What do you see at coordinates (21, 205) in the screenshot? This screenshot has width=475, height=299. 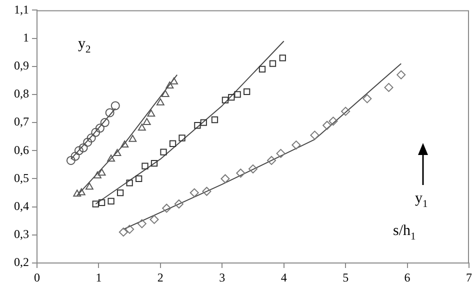 I see `y-tick-label: 0,4` at bounding box center [21, 205].